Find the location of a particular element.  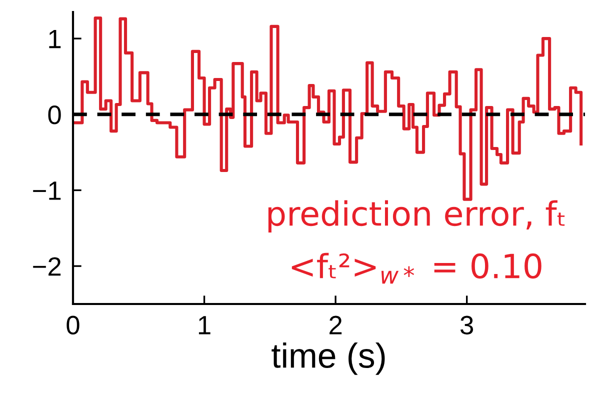

x-tick-label: 0 is located at coordinates (73, 325).